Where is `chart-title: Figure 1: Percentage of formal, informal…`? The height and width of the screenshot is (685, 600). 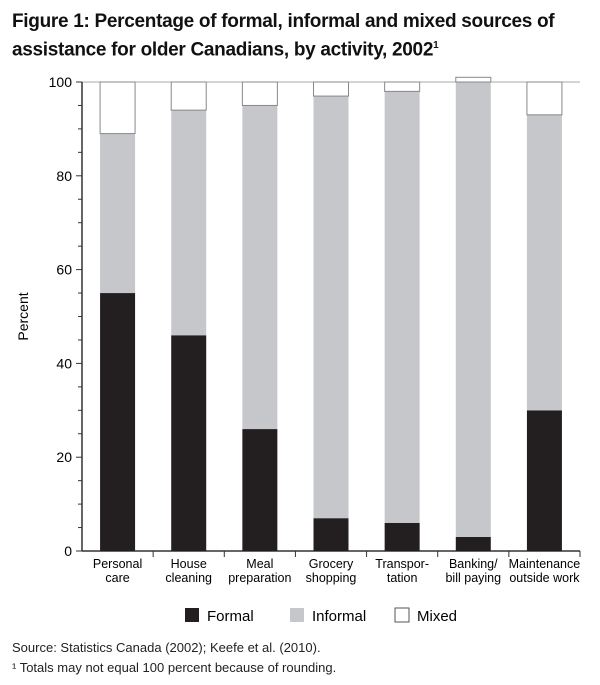
chart-title: Figure 1: Percentage of formal, informal… is located at coordinates (283, 36).